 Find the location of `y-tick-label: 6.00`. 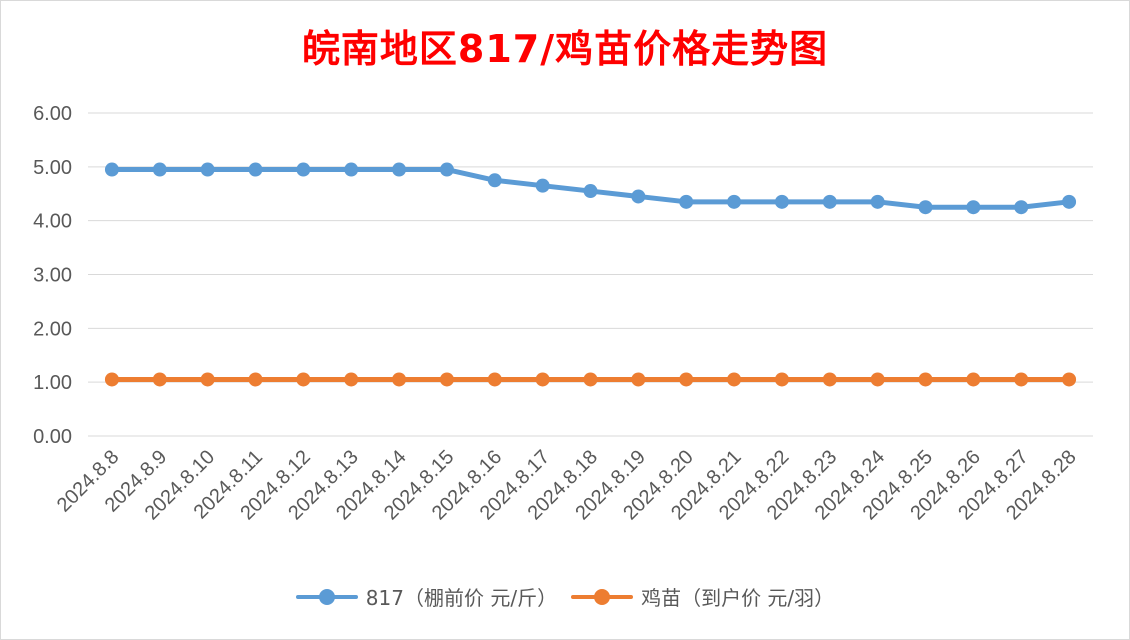

y-tick-label: 6.00 is located at coordinates (52, 114).